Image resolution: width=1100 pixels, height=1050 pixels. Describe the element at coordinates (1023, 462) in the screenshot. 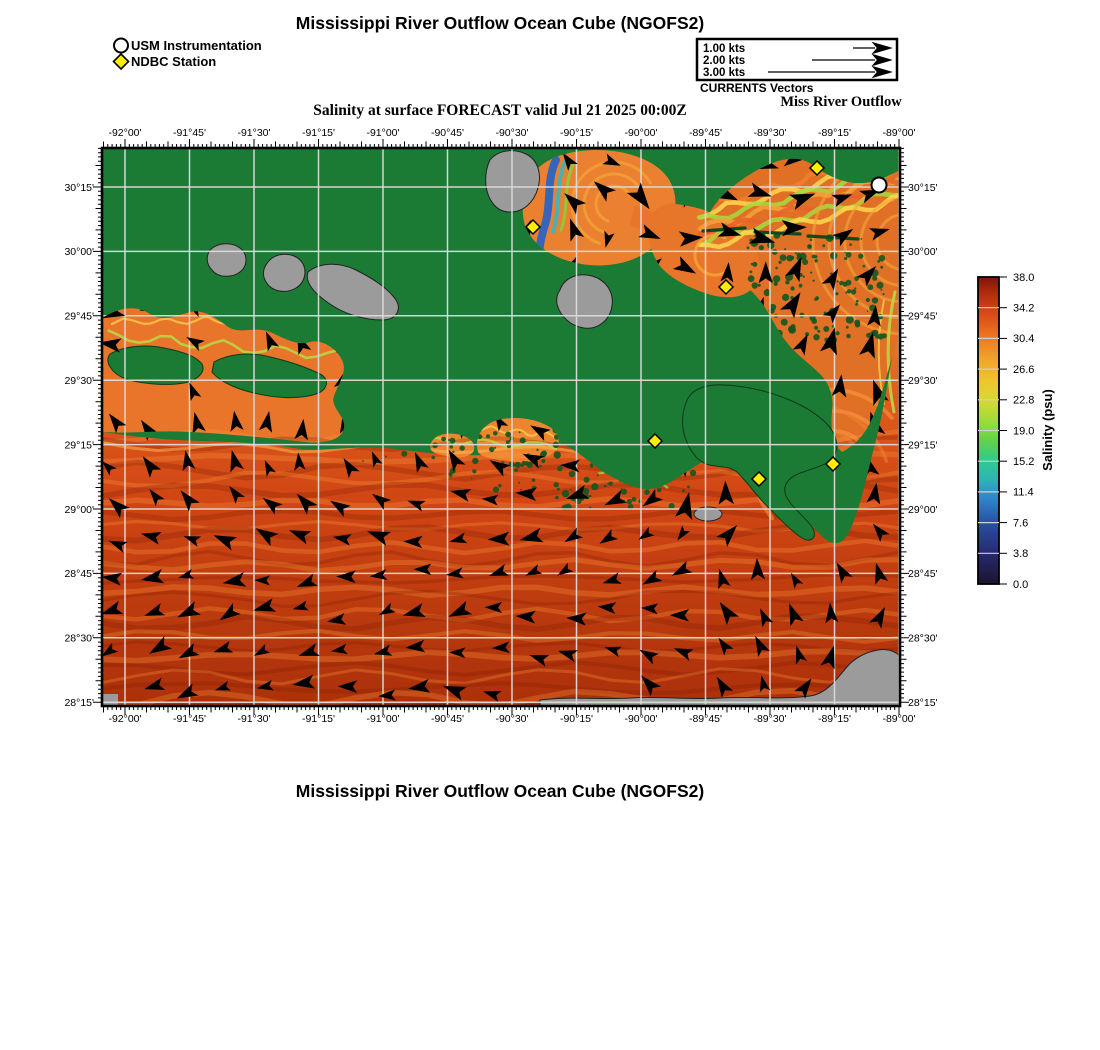

I see `colorbar-tick-label: 15.2` at that location.